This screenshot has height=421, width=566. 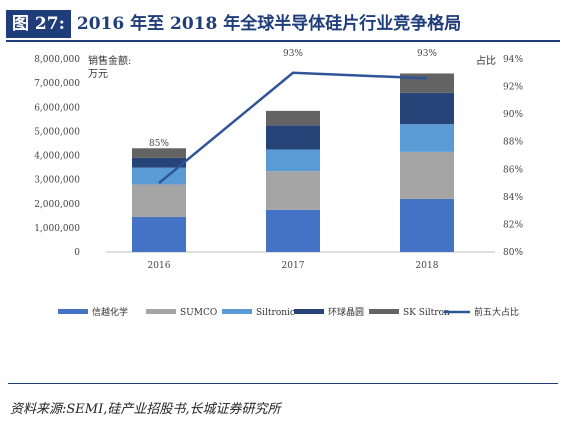 What do you see at coordinates (198, 313) in the screenshot?
I see `legend-label: SUMCO` at bounding box center [198, 313].